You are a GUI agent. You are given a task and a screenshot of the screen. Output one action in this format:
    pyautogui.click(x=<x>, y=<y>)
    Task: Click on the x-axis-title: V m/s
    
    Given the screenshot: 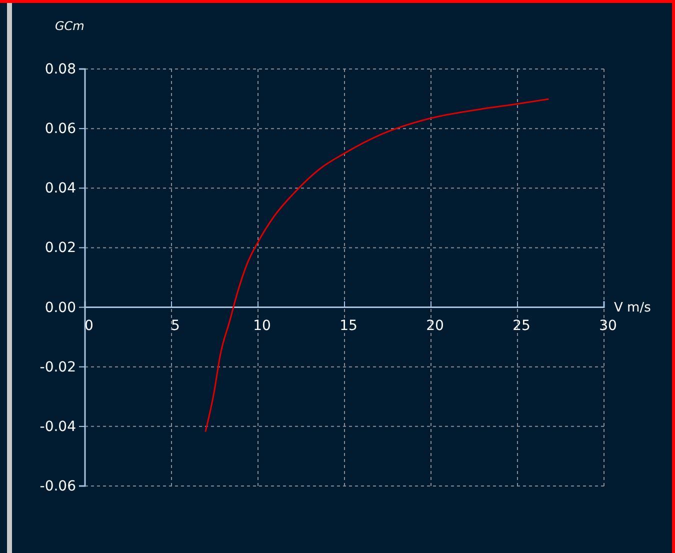 What is the action you would take?
    pyautogui.click(x=633, y=308)
    